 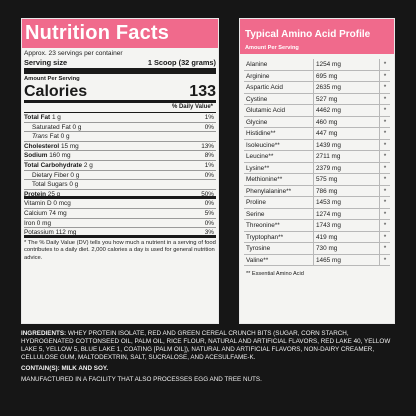 What do you see at coordinates (40, 137) in the screenshot?
I see `nutrient-label: Trans` at bounding box center [40, 137].